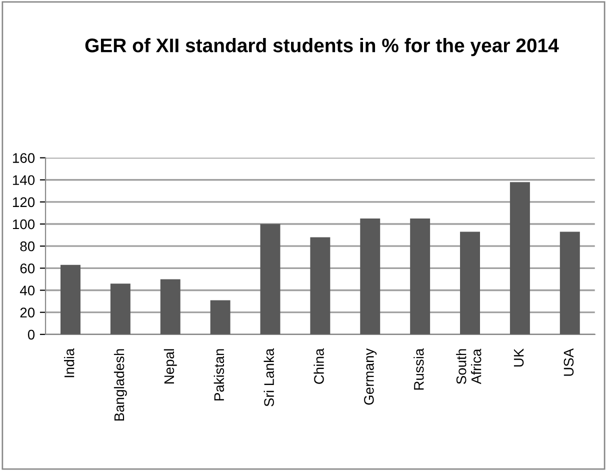  Describe the element at coordinates (23, 180) in the screenshot. I see `y-tick-label: 140` at that location.